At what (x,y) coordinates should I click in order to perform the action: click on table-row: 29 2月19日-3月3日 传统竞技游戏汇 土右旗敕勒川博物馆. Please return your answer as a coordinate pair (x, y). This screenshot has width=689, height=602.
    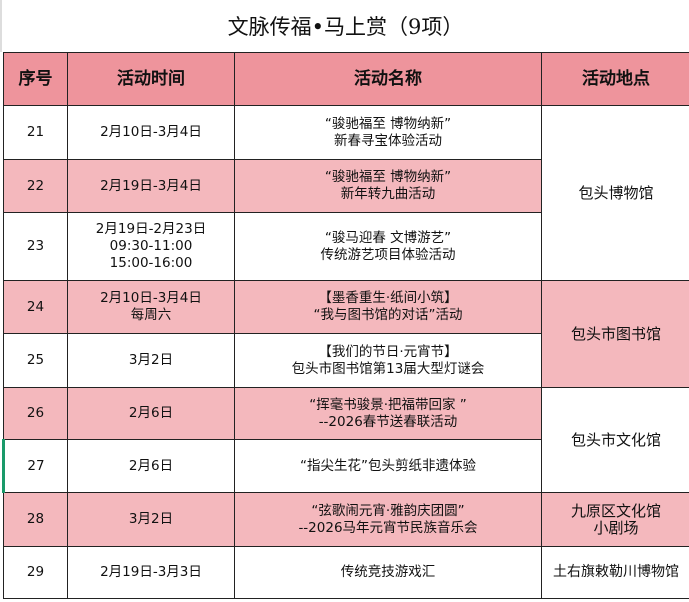
    Looking at the image, I should click on (346, 572).